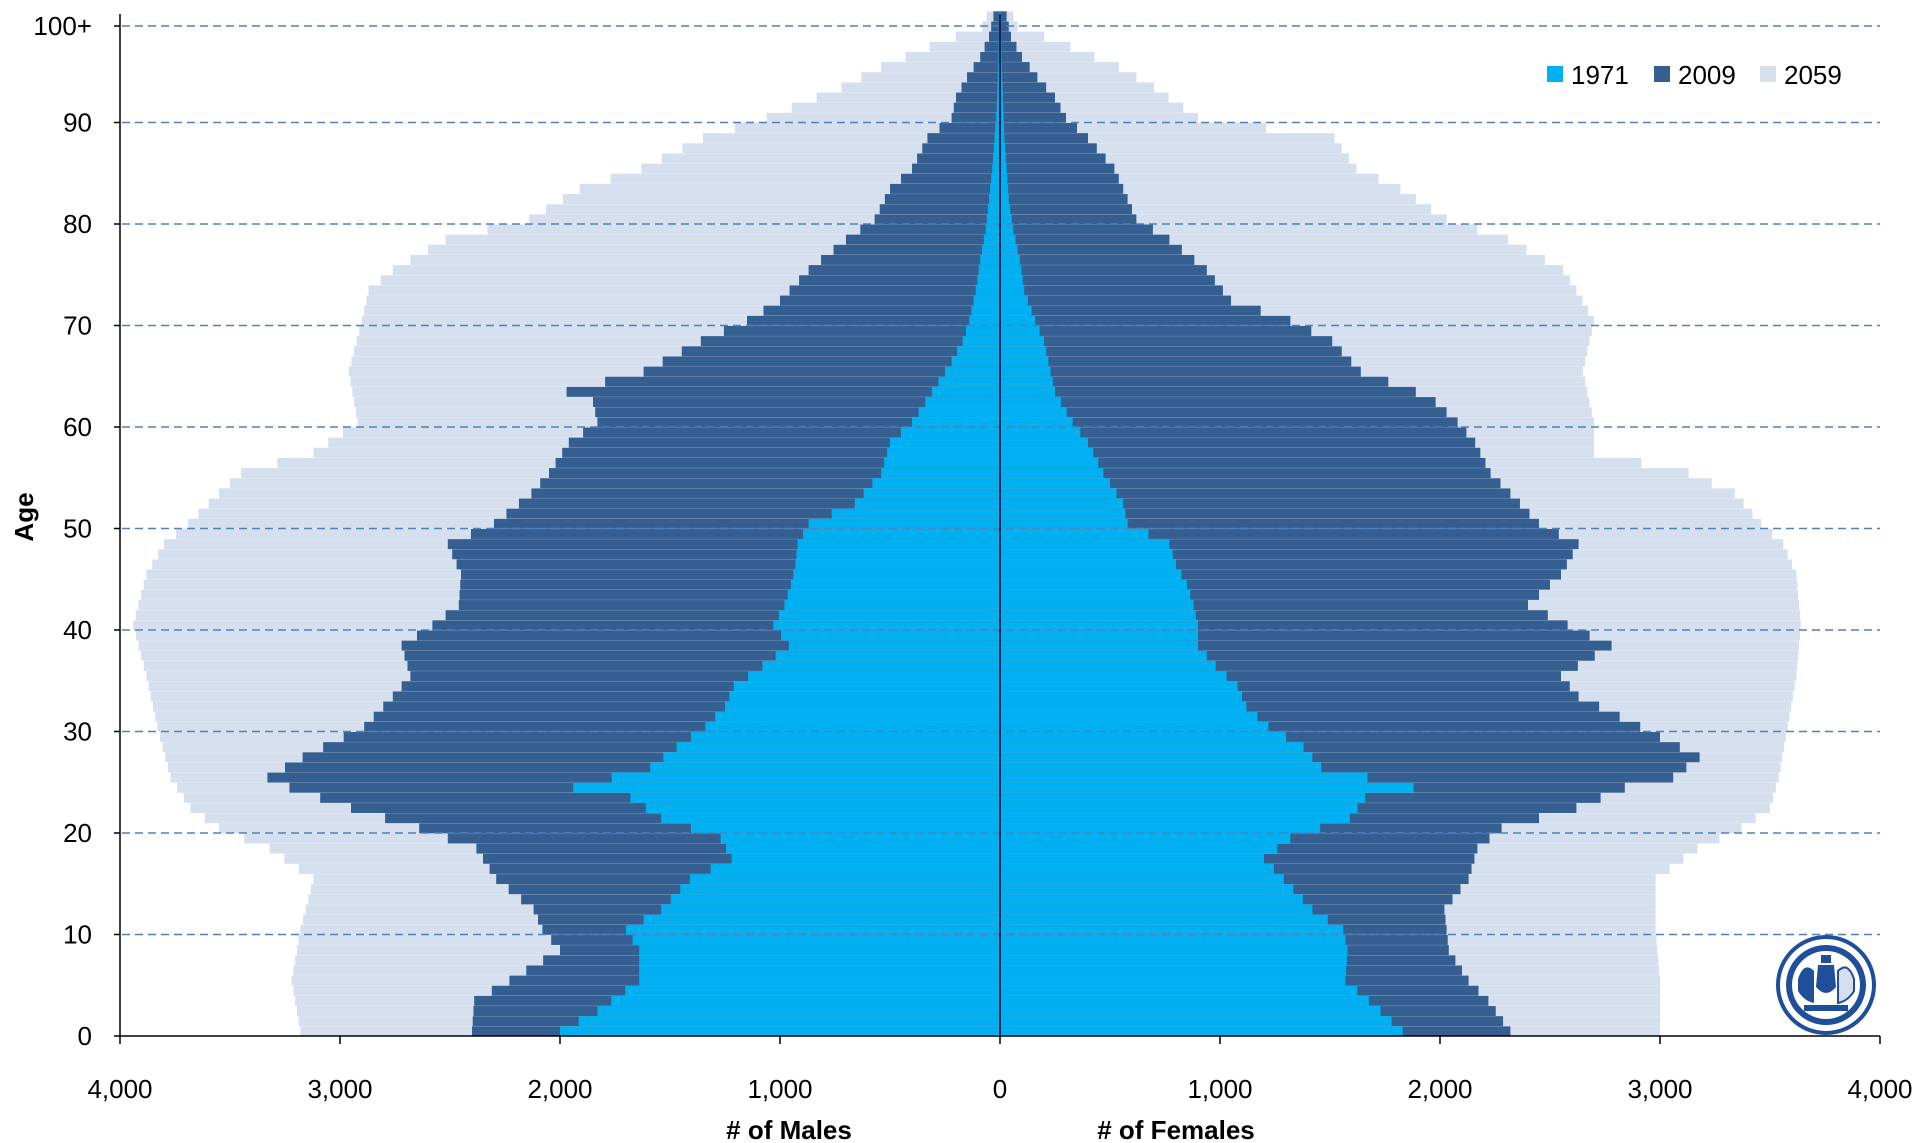 The height and width of the screenshot is (1143, 1927). Describe the element at coordinates (85, 1036) in the screenshot. I see `y-tick-label: 0` at that location.